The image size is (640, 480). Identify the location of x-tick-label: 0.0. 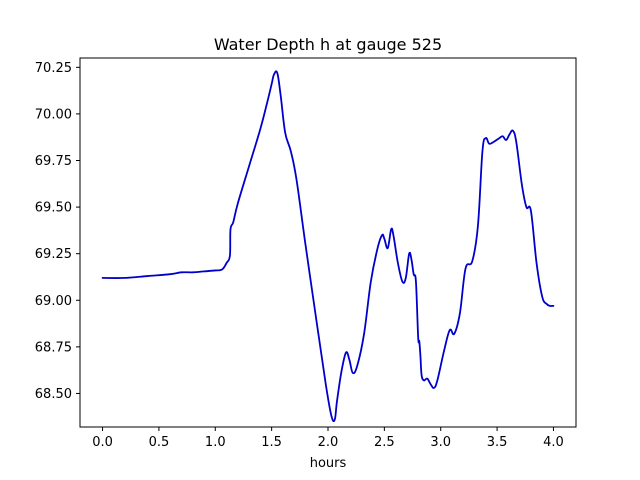
(102, 442).